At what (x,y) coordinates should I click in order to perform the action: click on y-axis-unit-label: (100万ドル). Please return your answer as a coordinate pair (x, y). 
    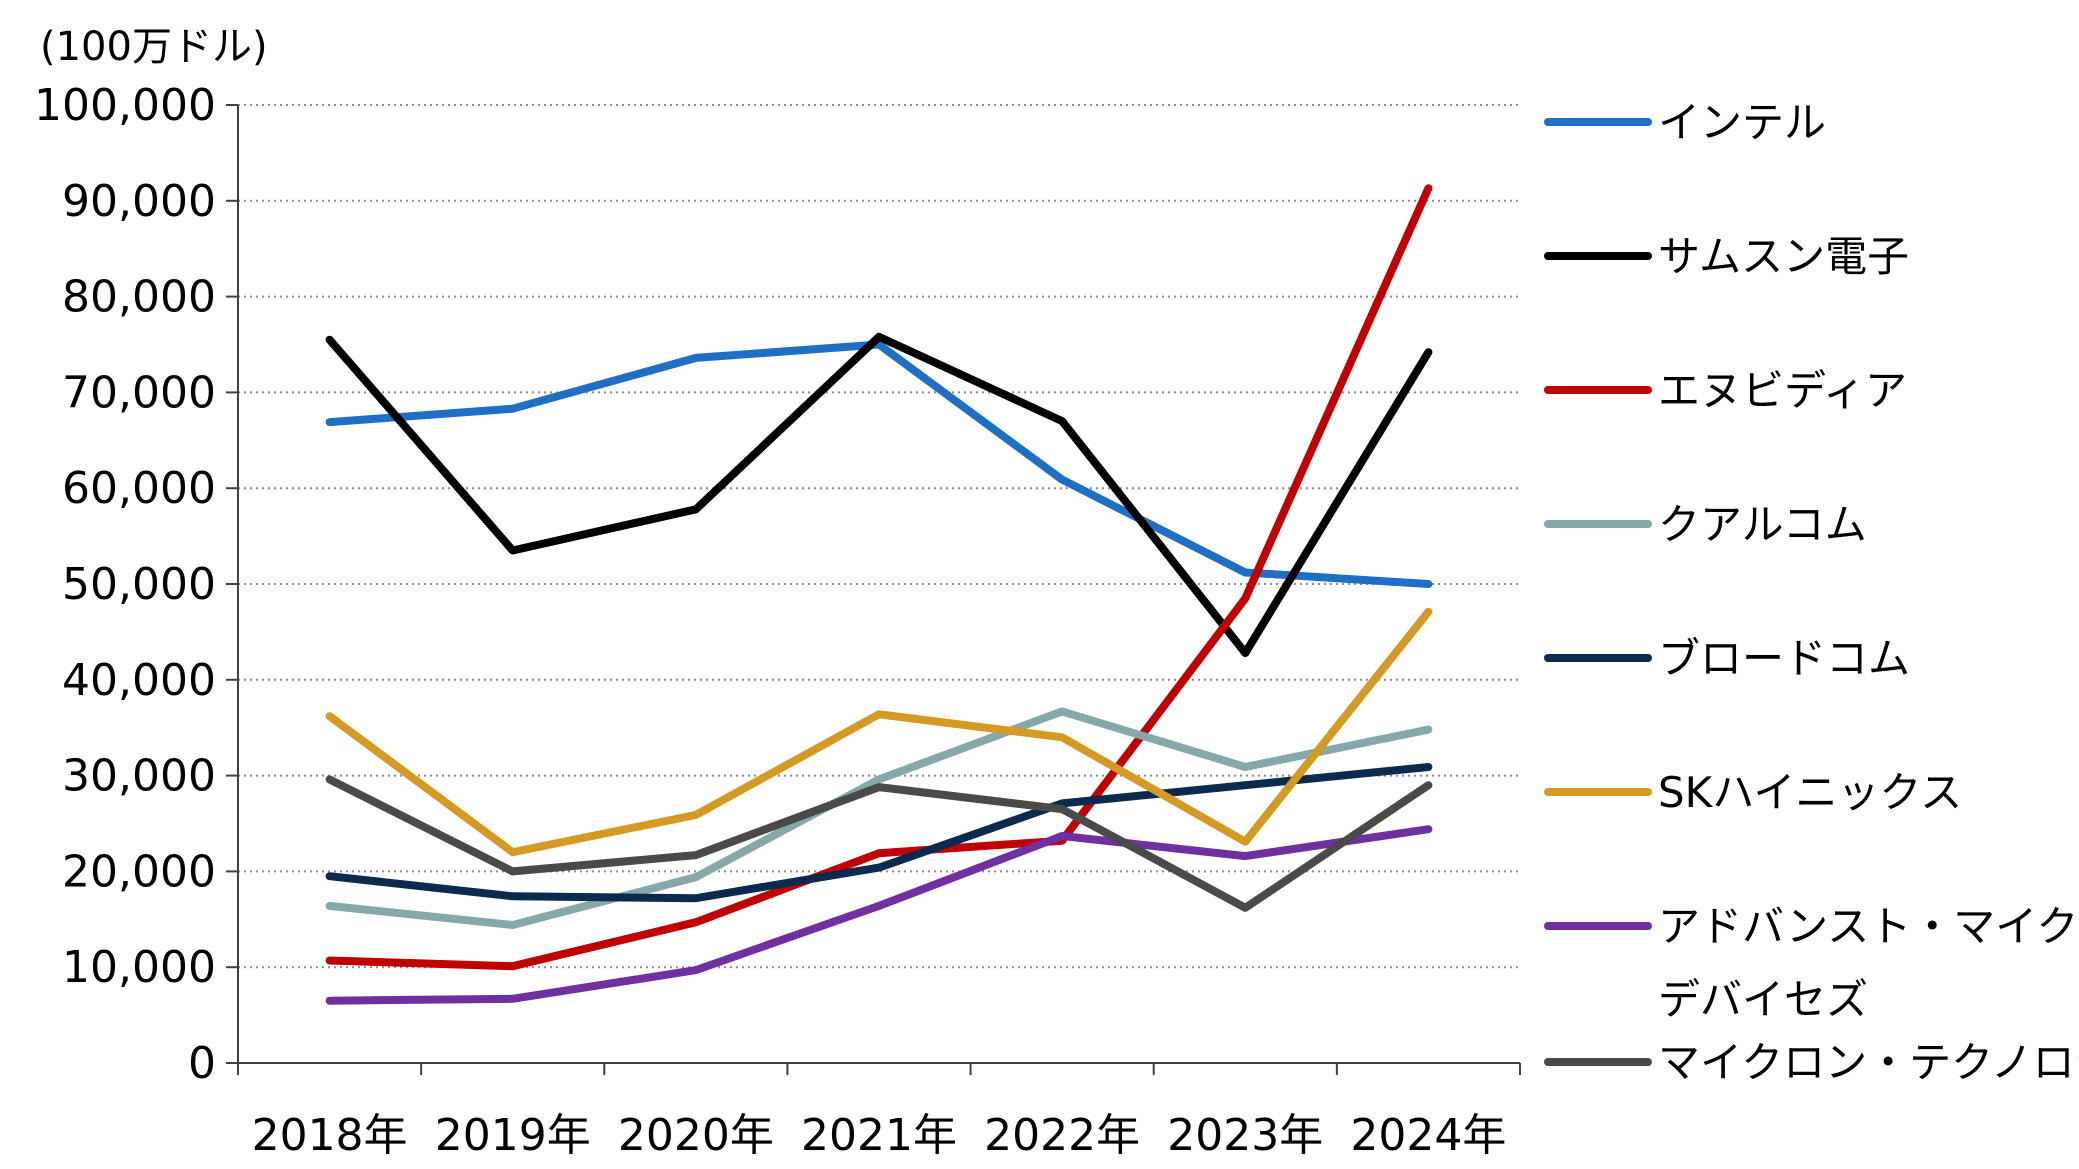
    Looking at the image, I should click on (154, 47).